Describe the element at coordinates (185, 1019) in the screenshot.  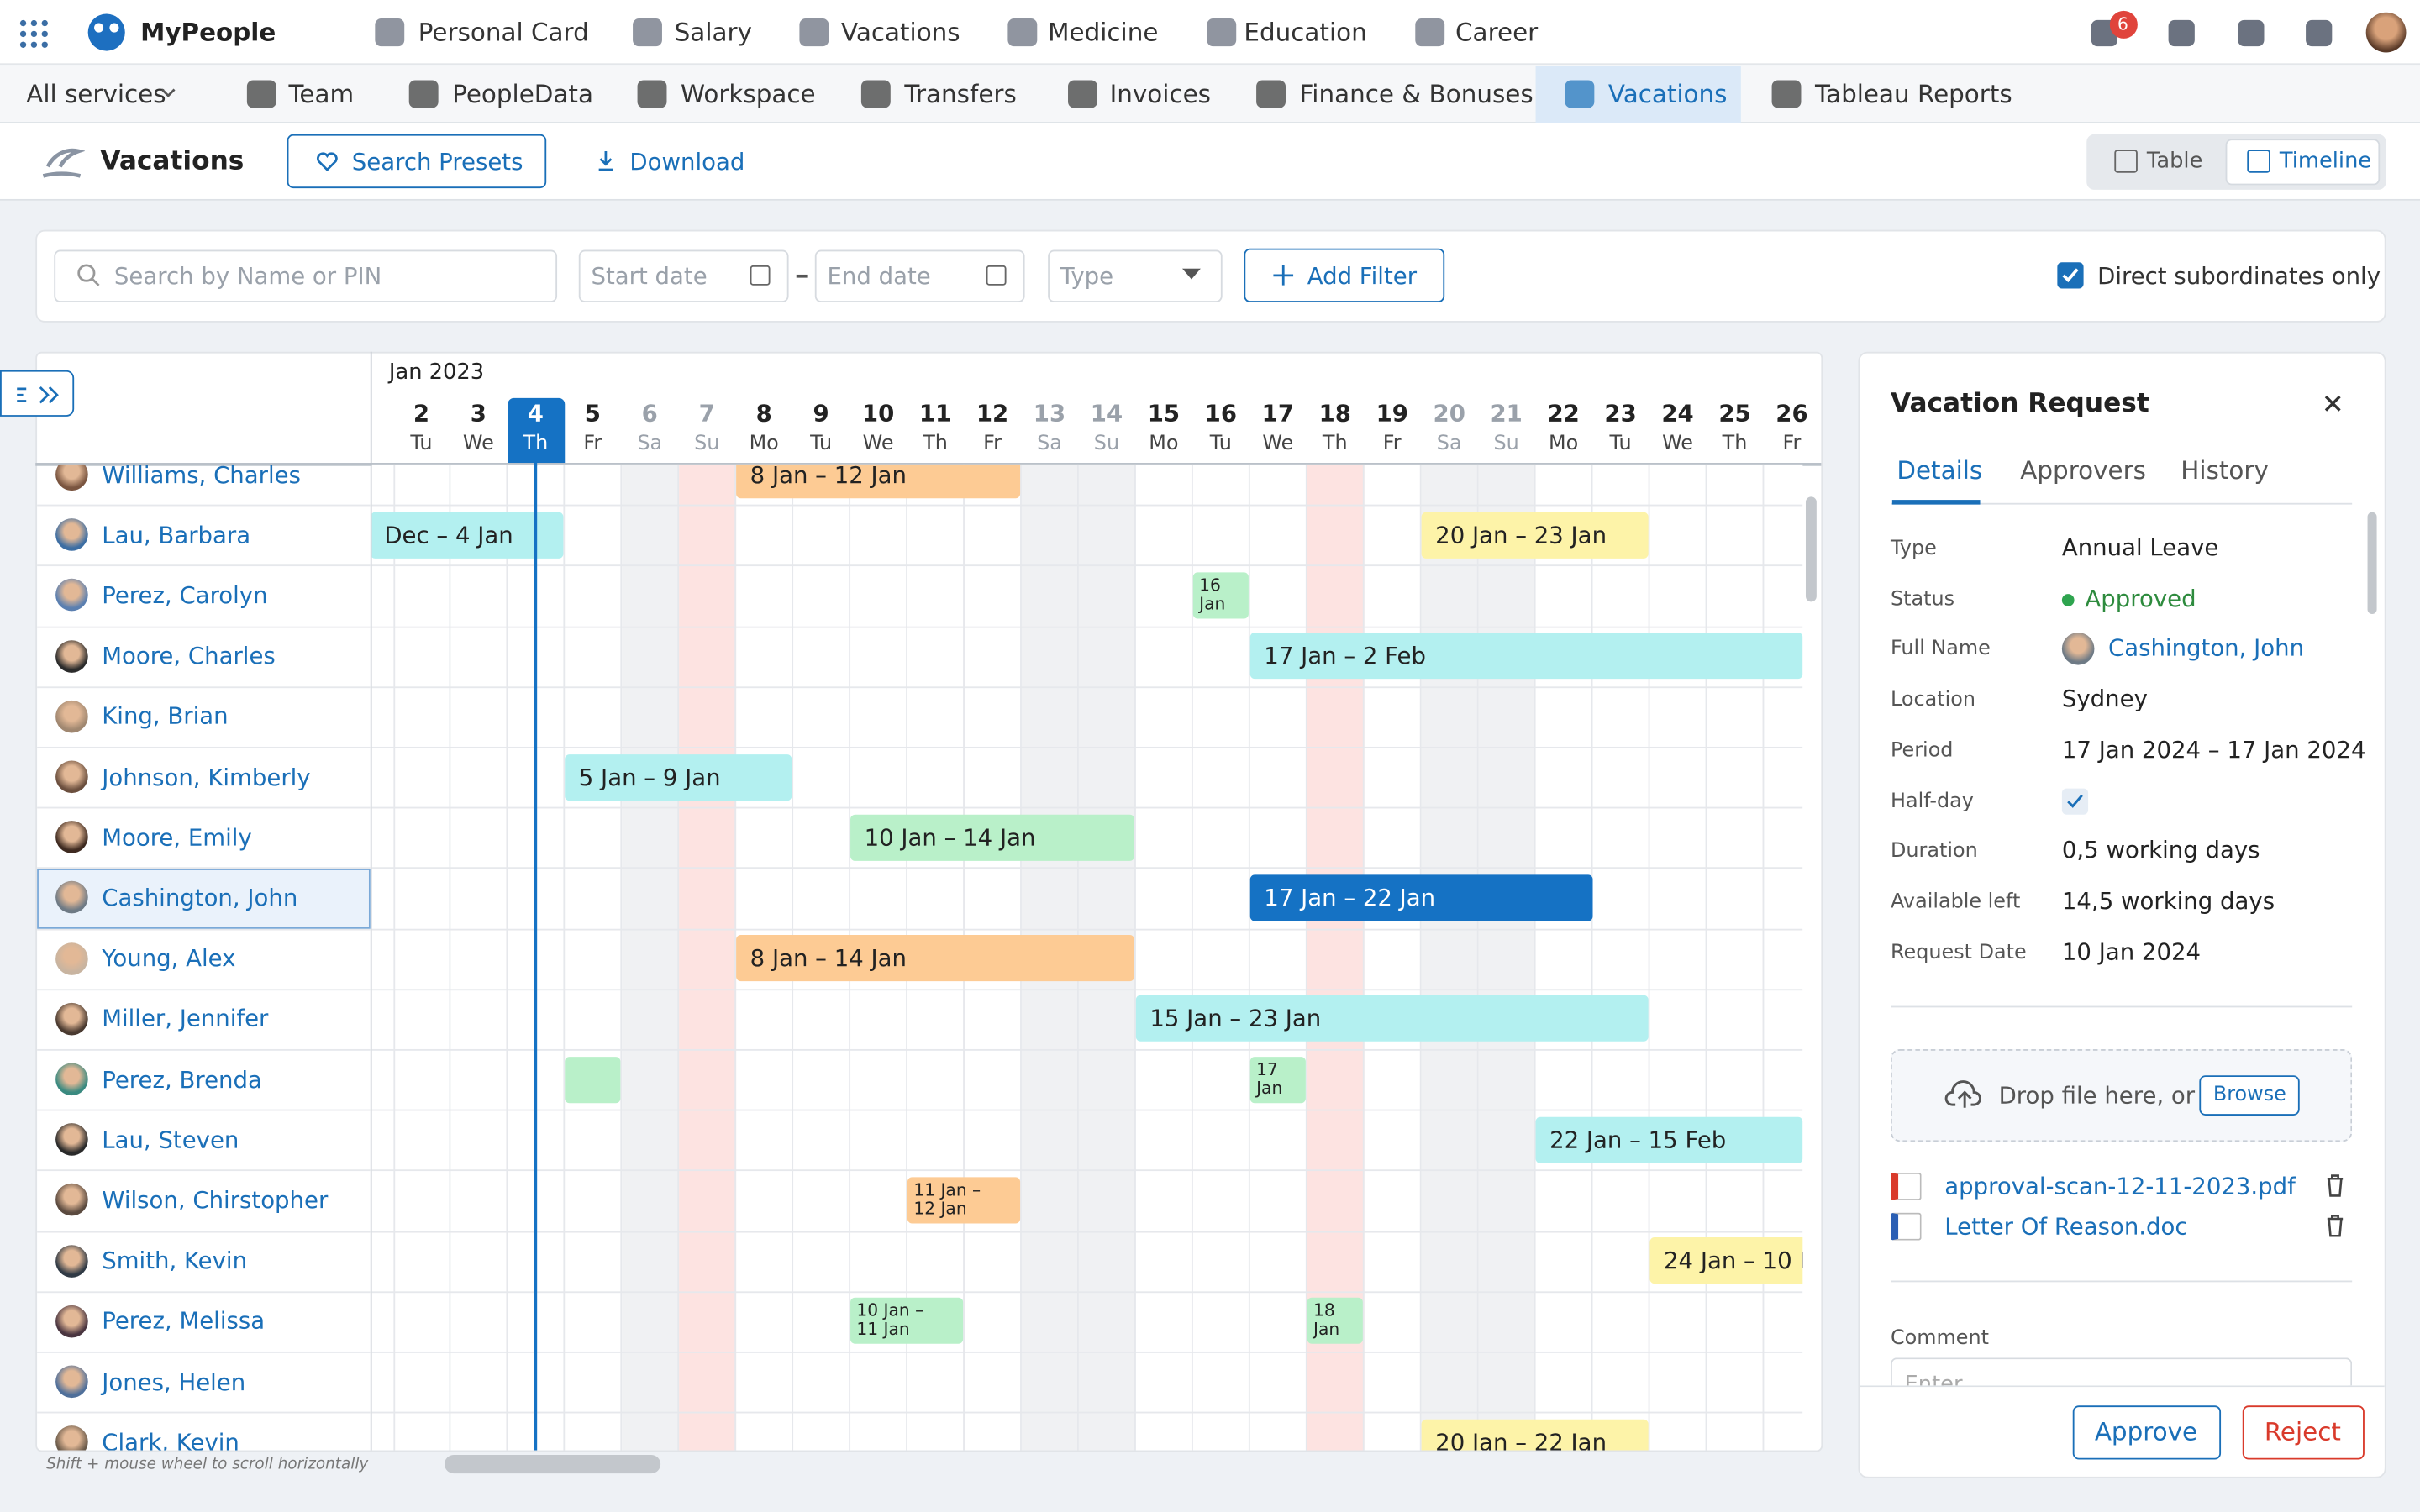
I see `employee-name: Miller, Jennifer` at that location.